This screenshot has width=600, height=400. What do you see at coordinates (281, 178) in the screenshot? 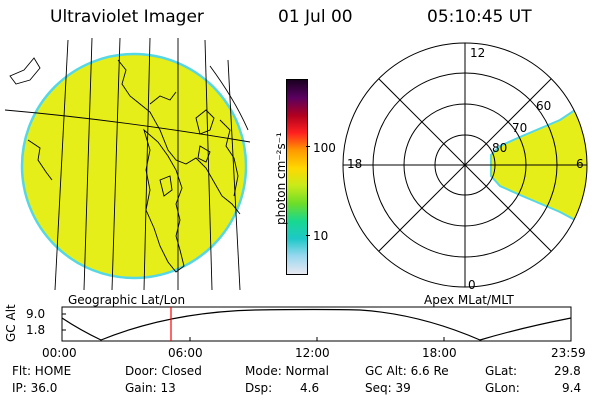
I see `colorbar-unit-label: photon cm⁻²s⁻¹` at bounding box center [281, 178].